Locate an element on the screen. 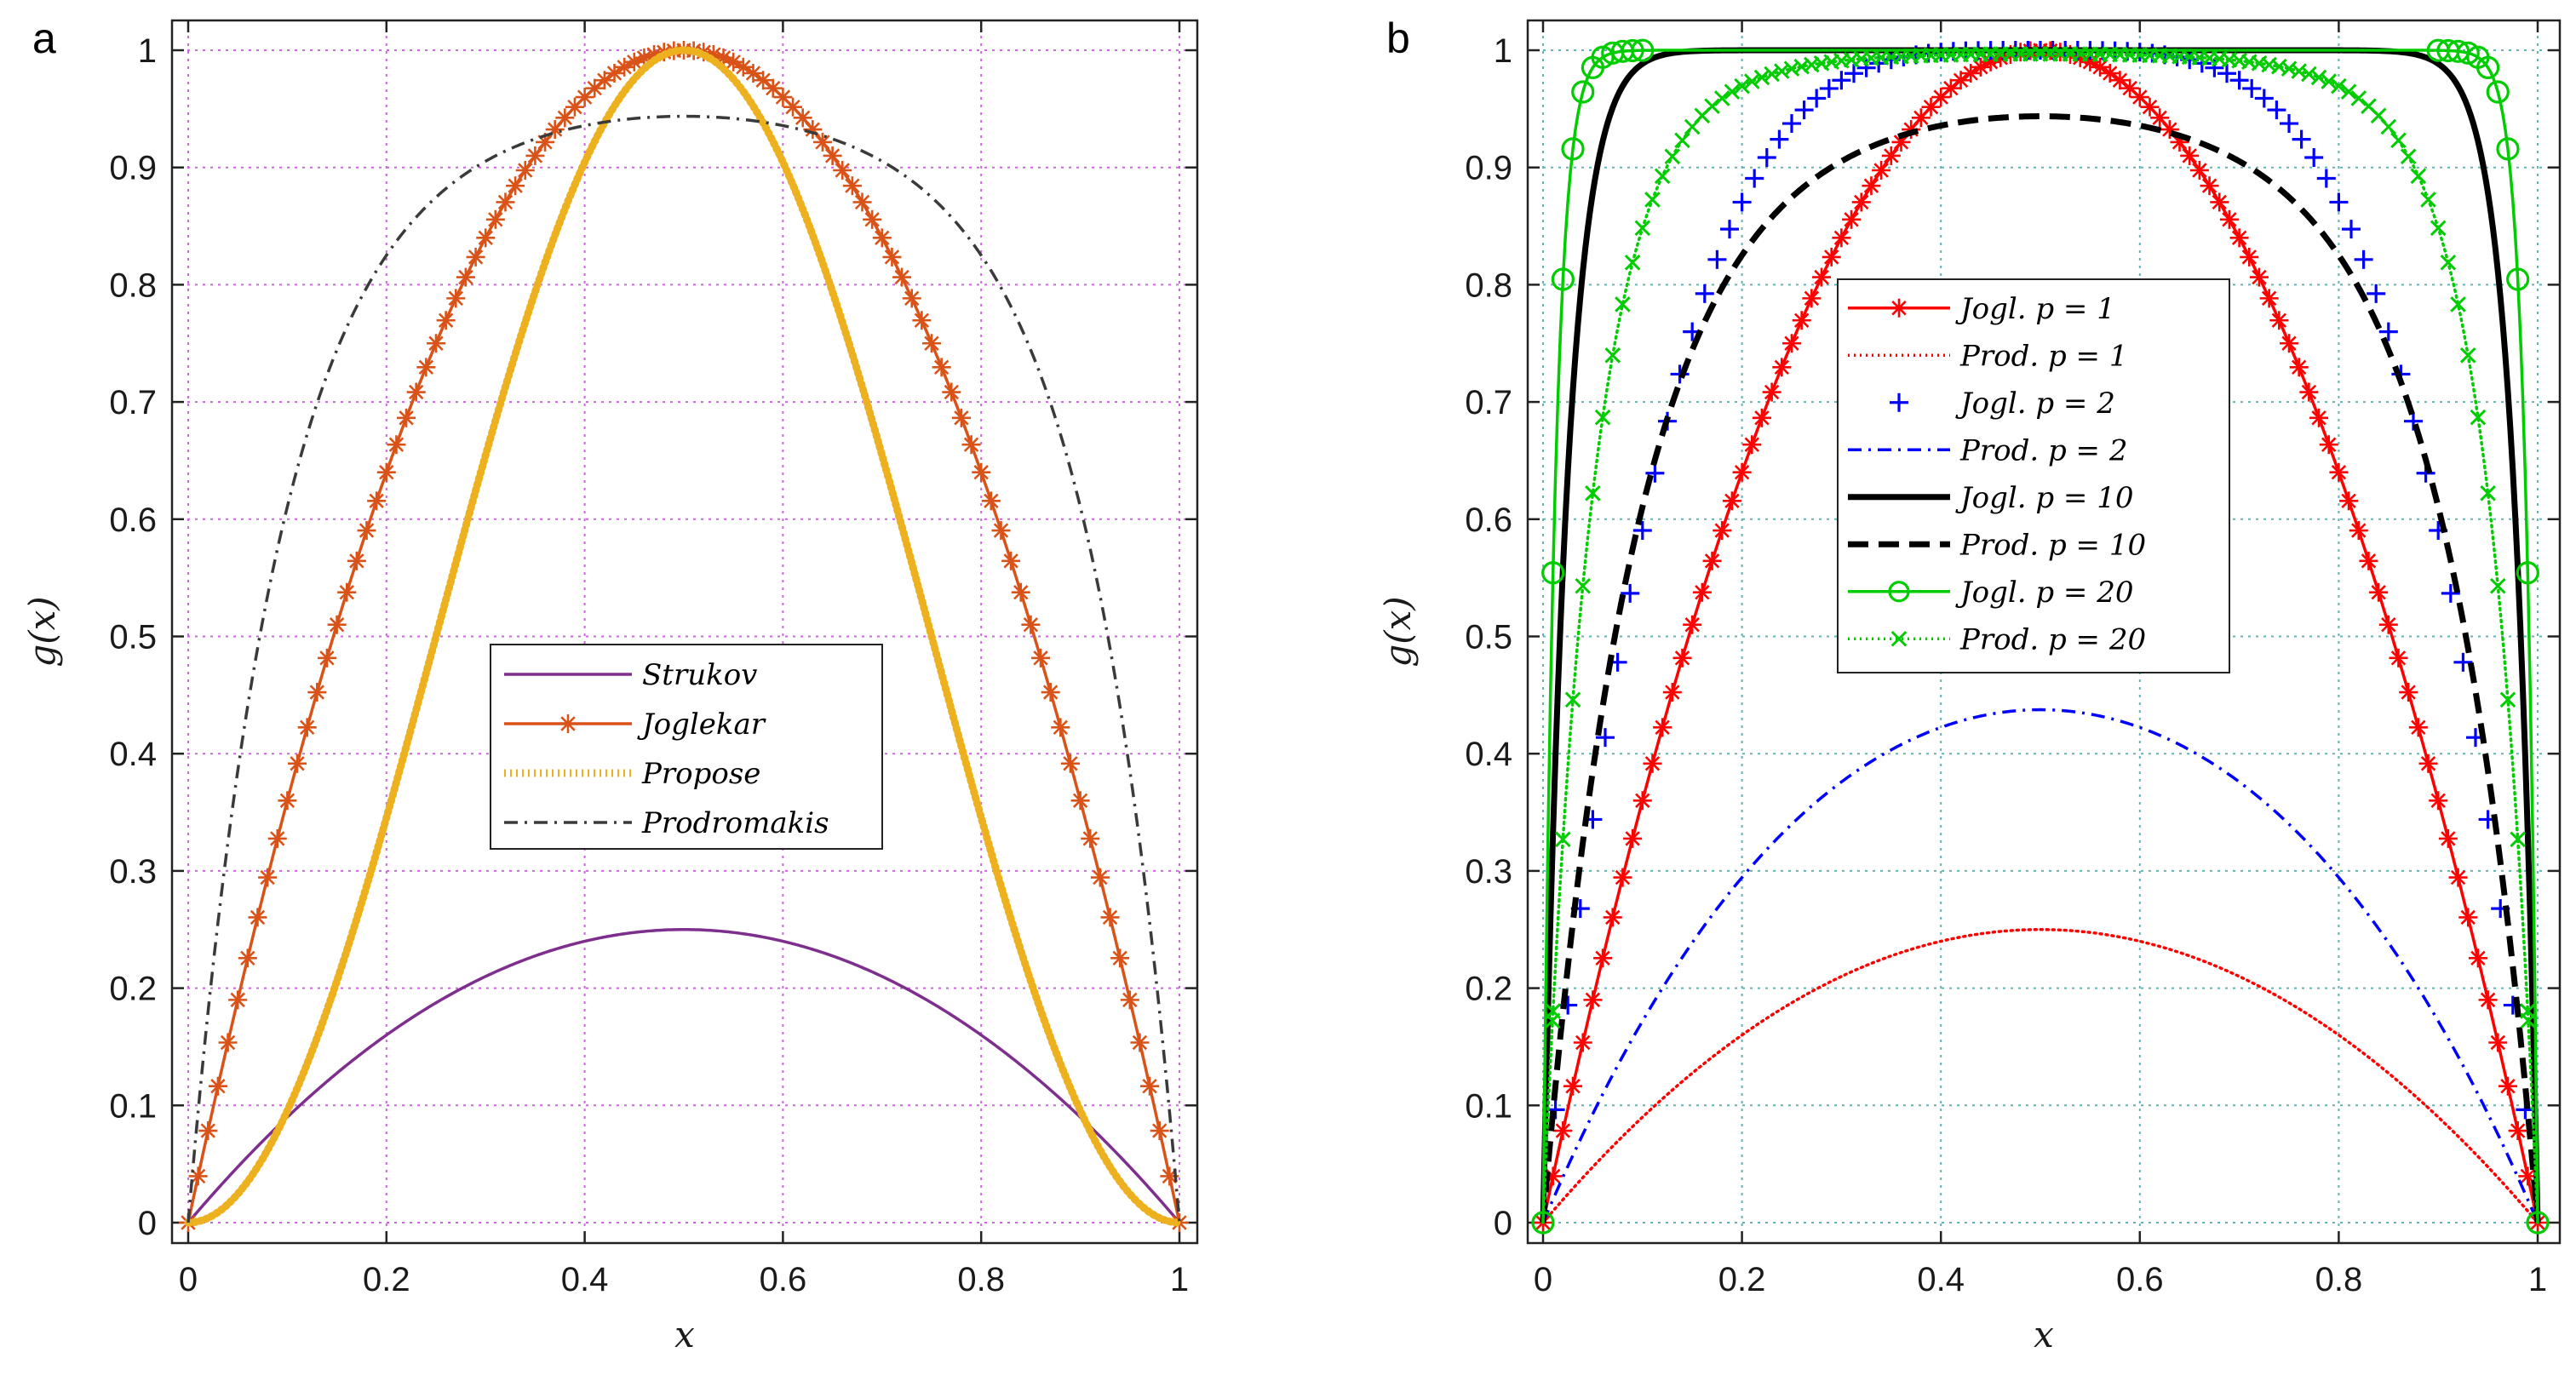  series-strukov-line is located at coordinates (683, 1076).